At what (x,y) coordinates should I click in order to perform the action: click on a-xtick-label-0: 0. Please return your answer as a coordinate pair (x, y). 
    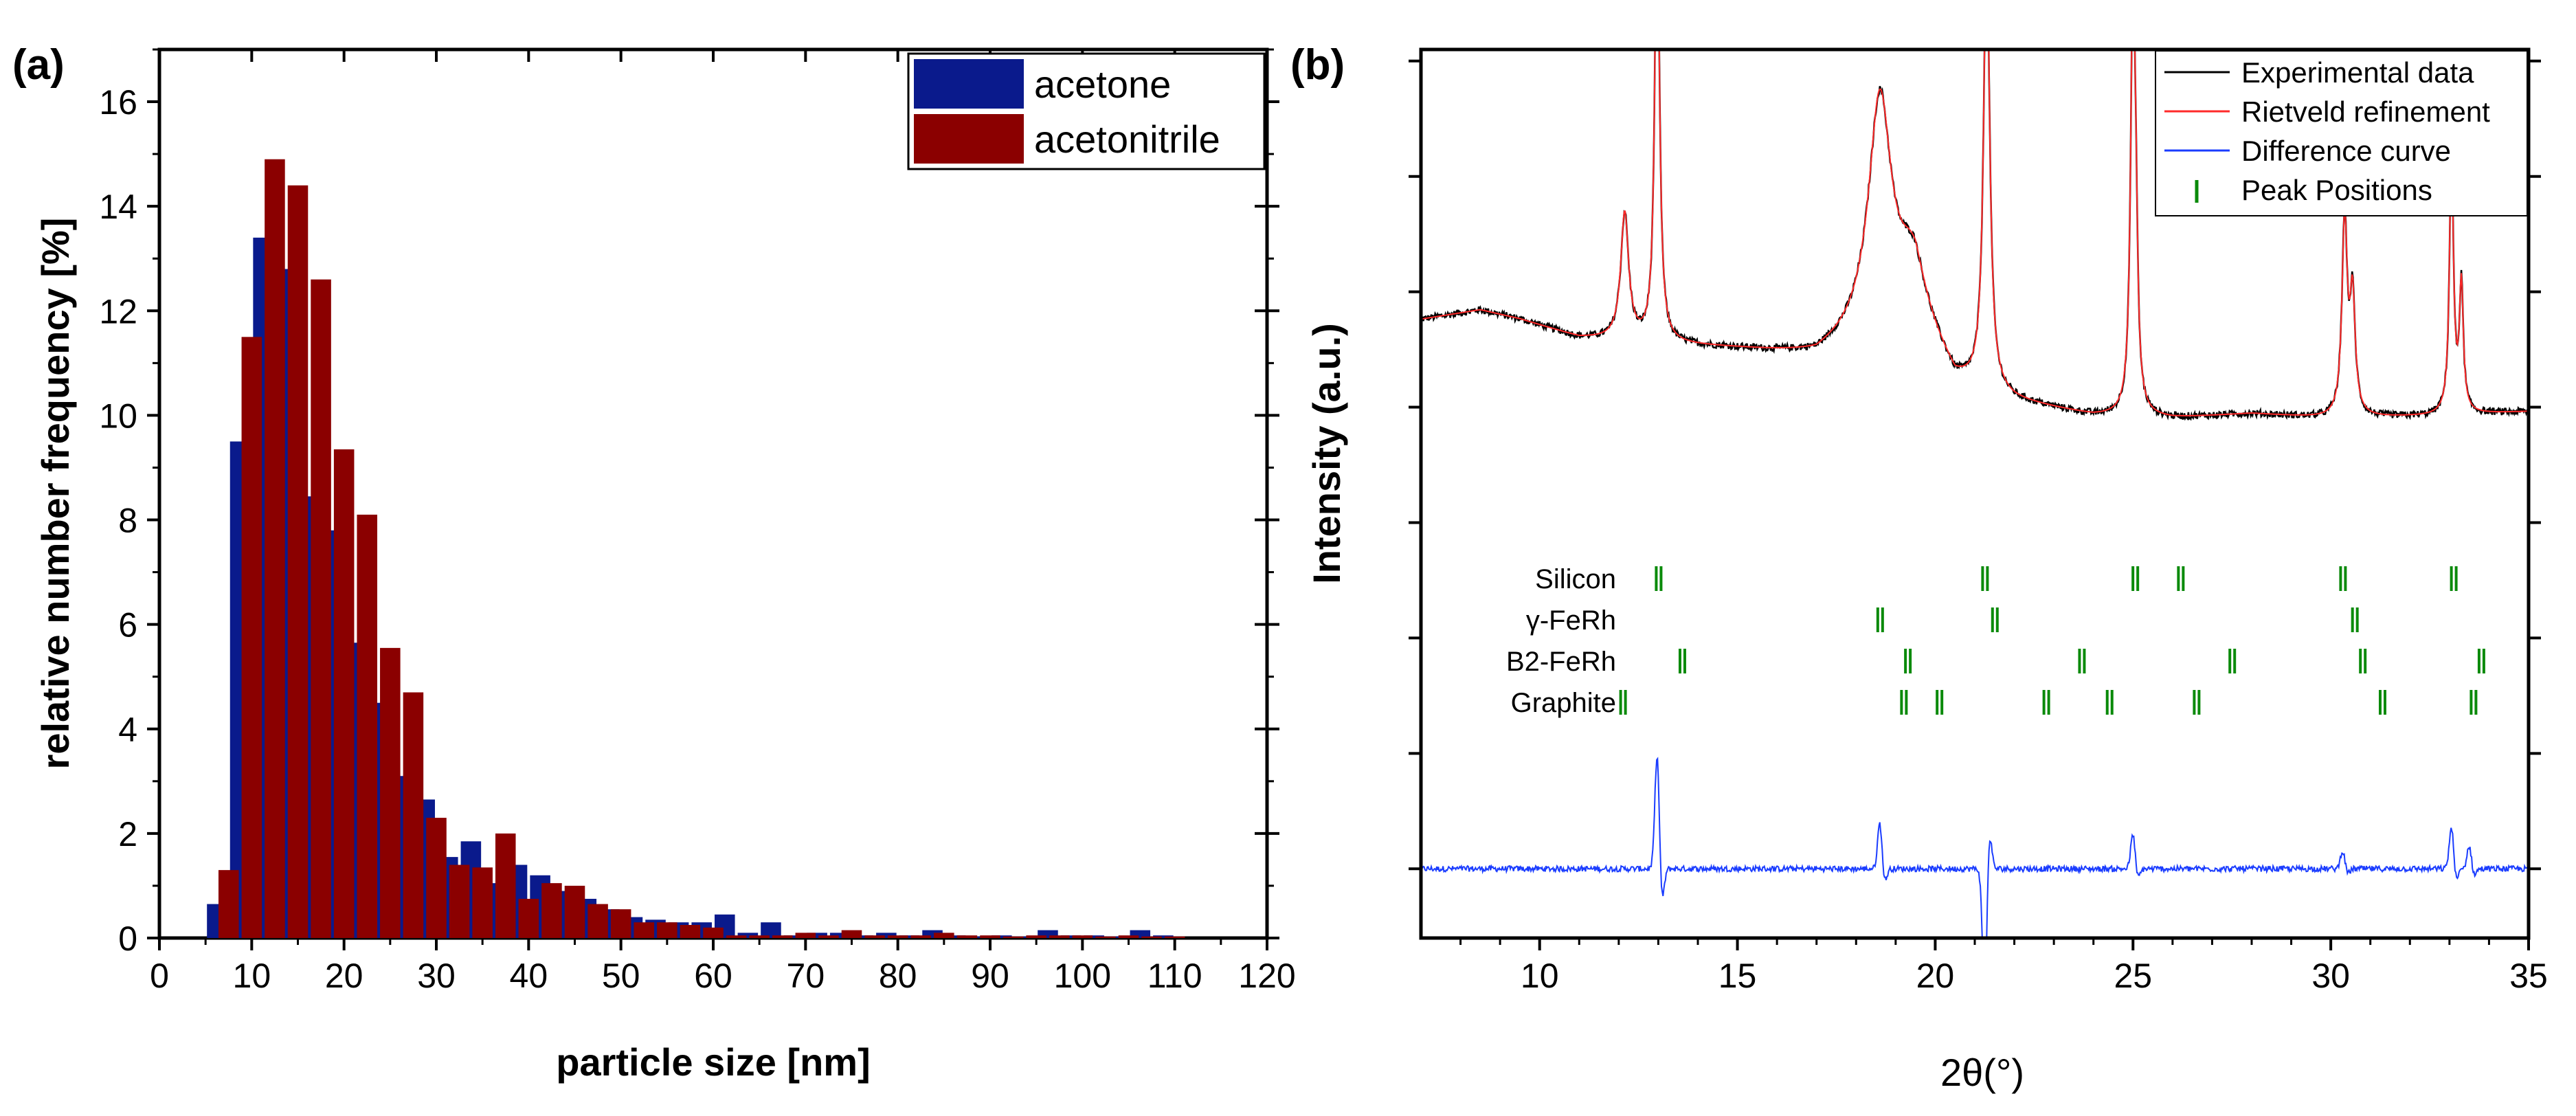
    Looking at the image, I should click on (159, 976).